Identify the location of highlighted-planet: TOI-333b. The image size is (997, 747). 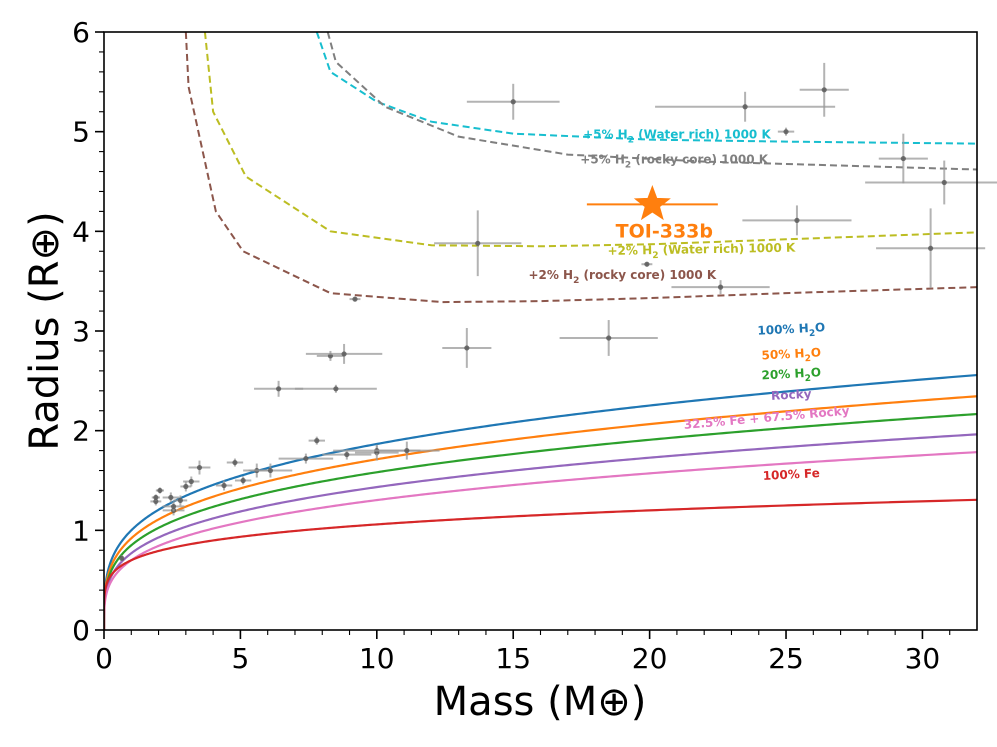
(652, 213).